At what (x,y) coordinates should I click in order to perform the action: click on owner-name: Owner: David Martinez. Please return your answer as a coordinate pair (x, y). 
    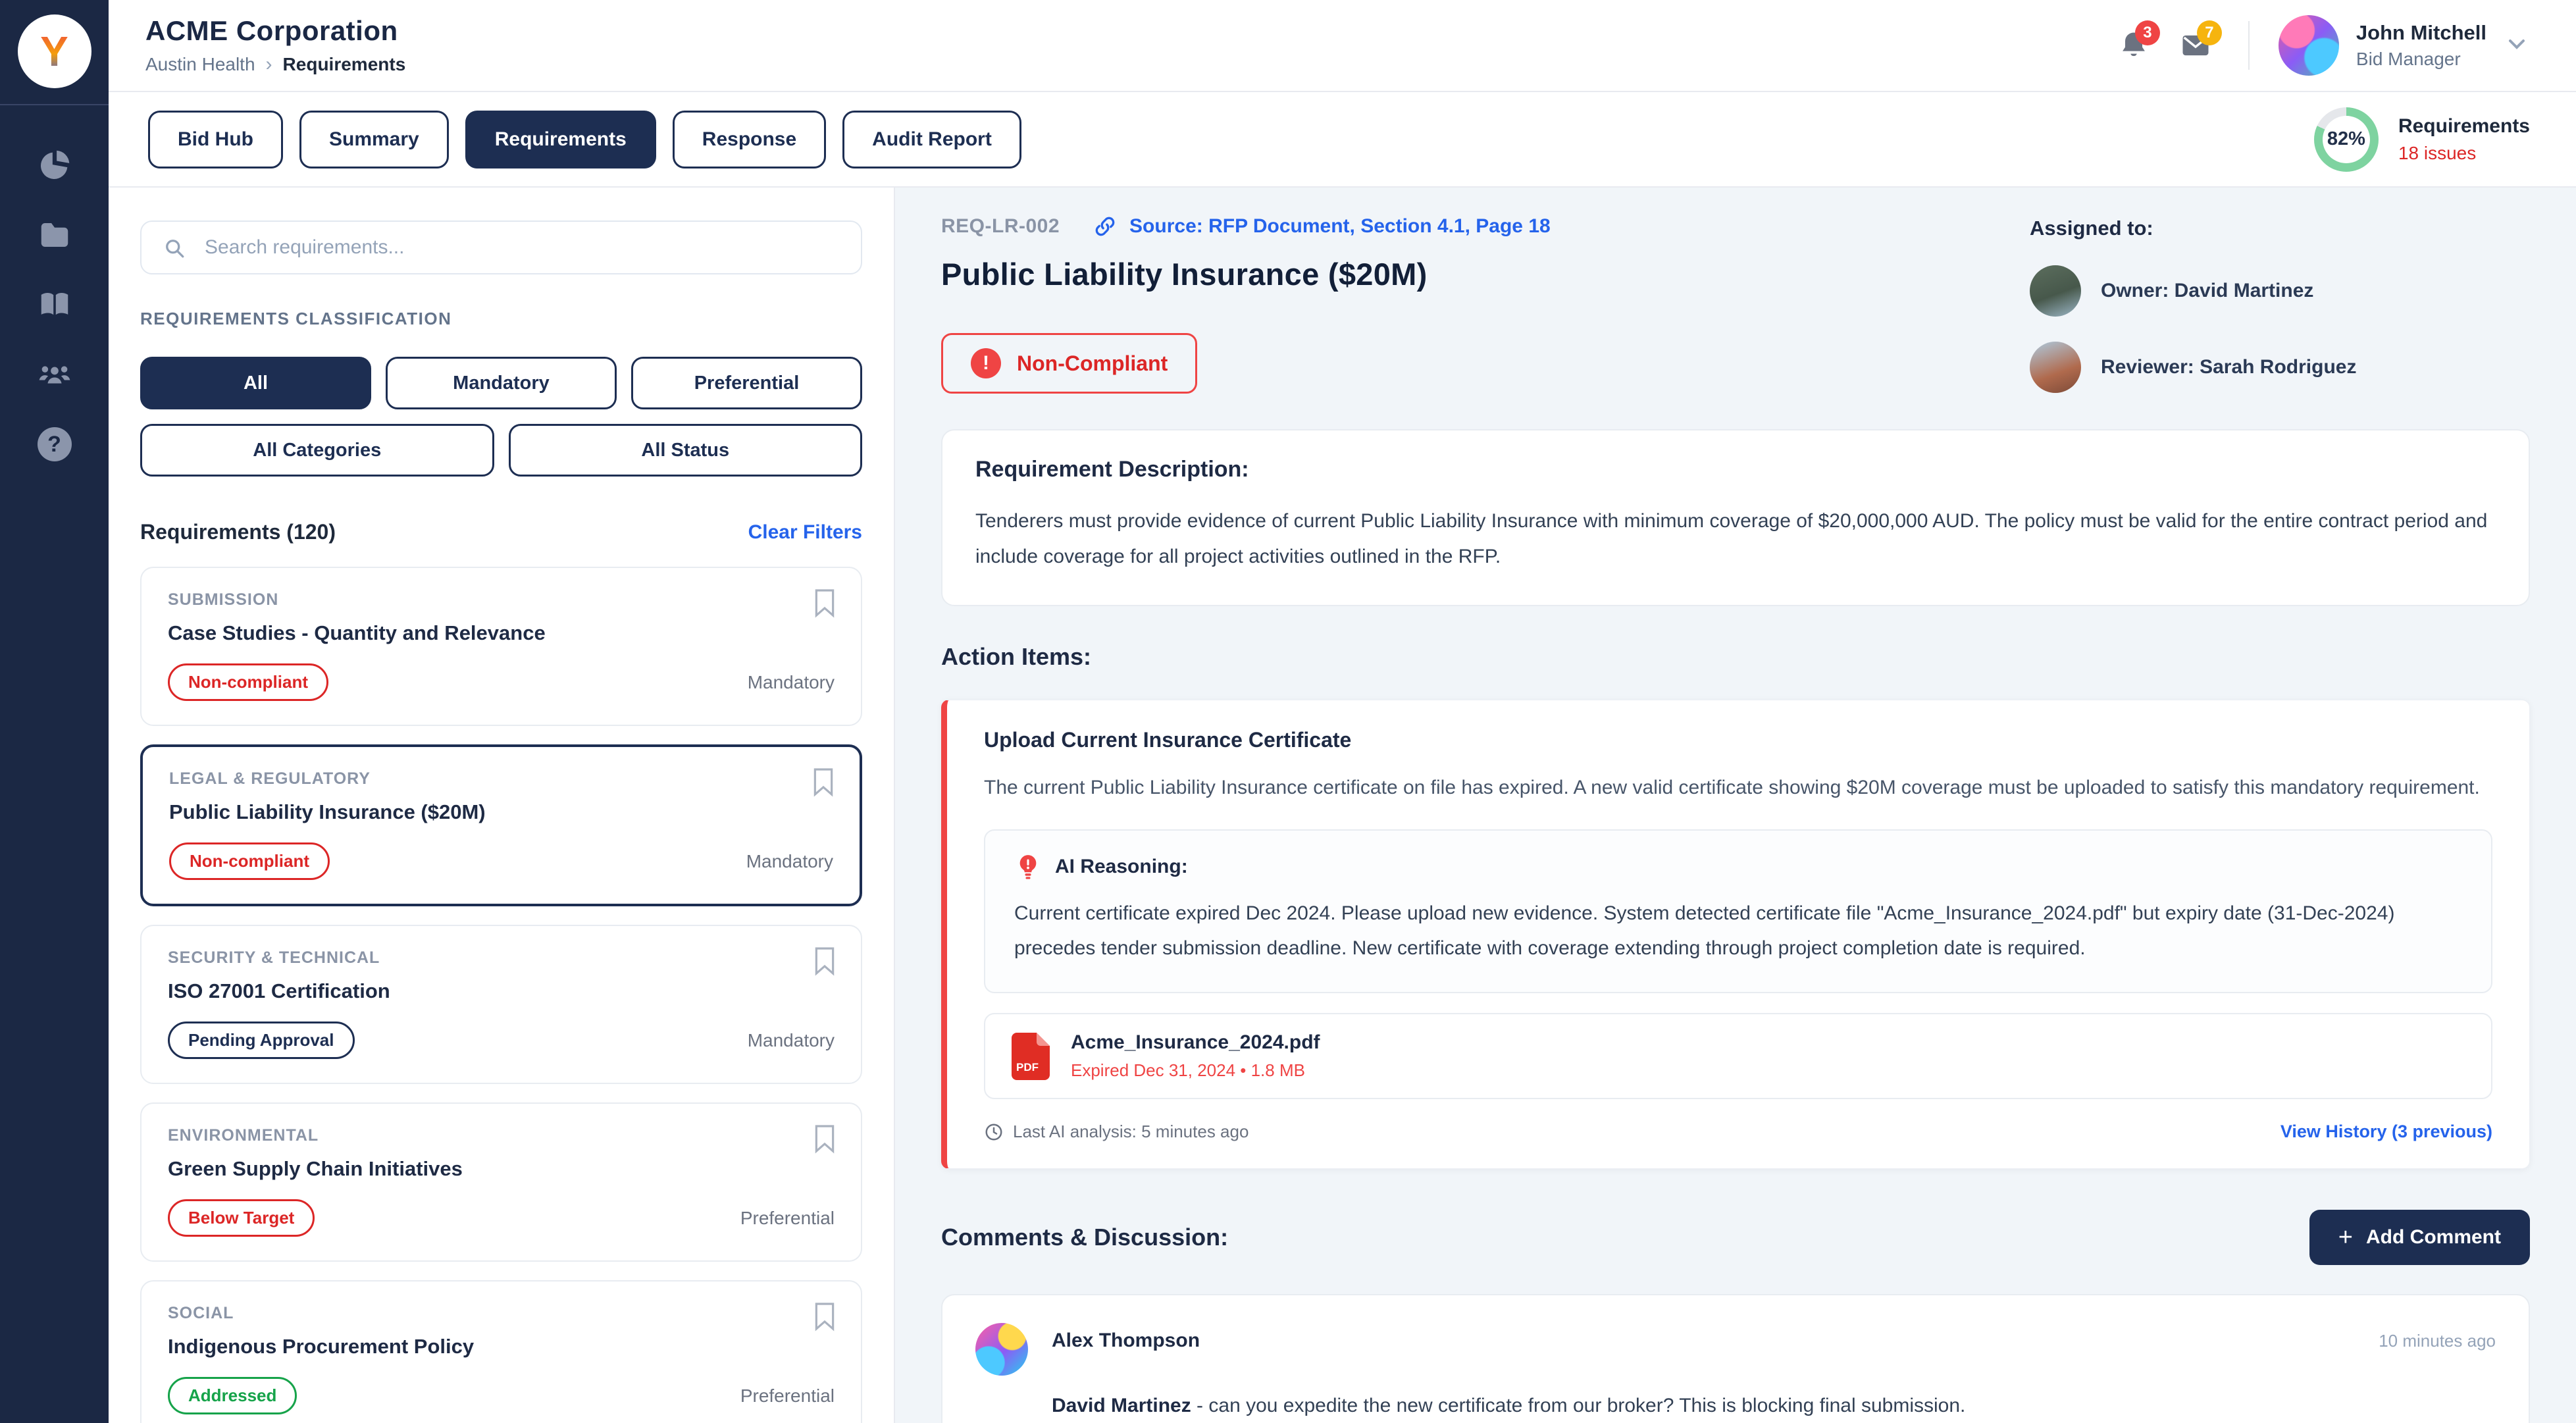
    Looking at the image, I should click on (2207, 290).